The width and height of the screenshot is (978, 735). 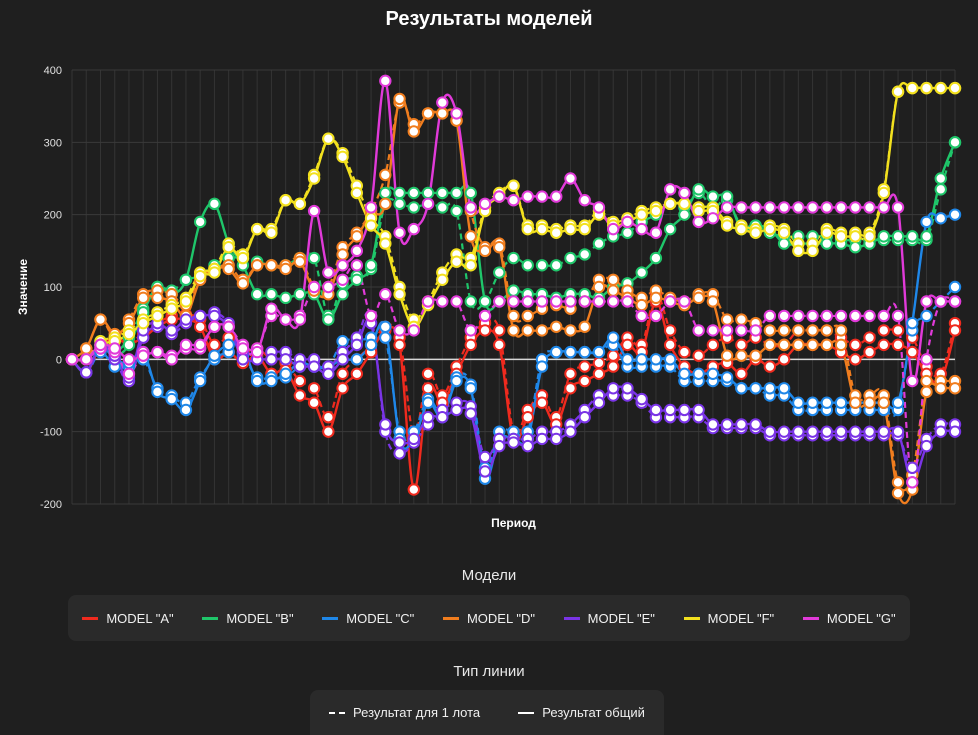 What do you see at coordinates (342, 341) in the screenshot?
I see `model-c-lot-point` at bounding box center [342, 341].